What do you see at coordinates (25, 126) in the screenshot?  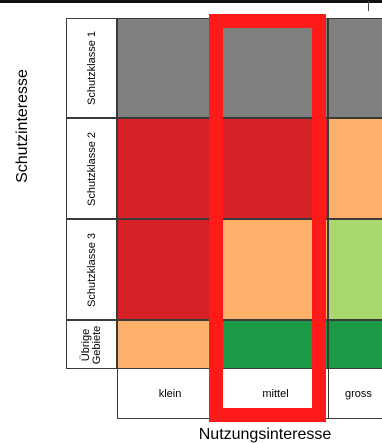 I see `y-axis-title: Schutzinteresse` at bounding box center [25, 126].